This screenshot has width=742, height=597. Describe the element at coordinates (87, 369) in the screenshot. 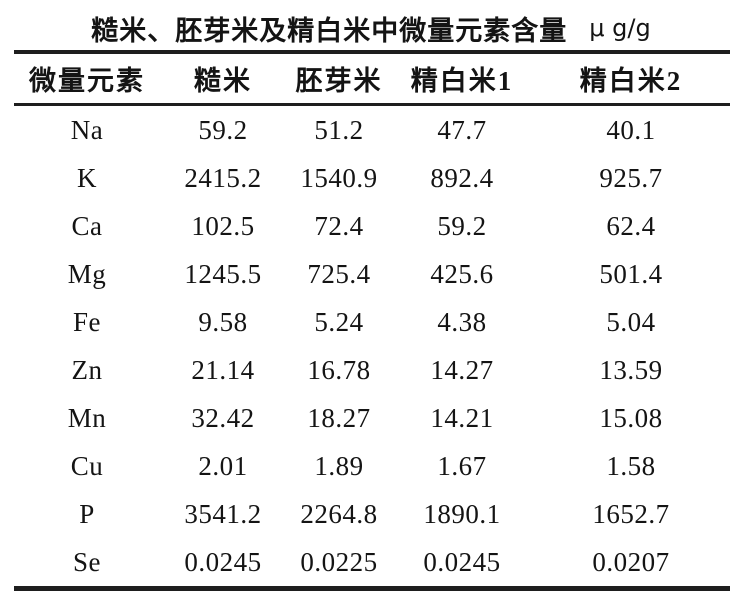

I see `element-cell: Zn` at that location.